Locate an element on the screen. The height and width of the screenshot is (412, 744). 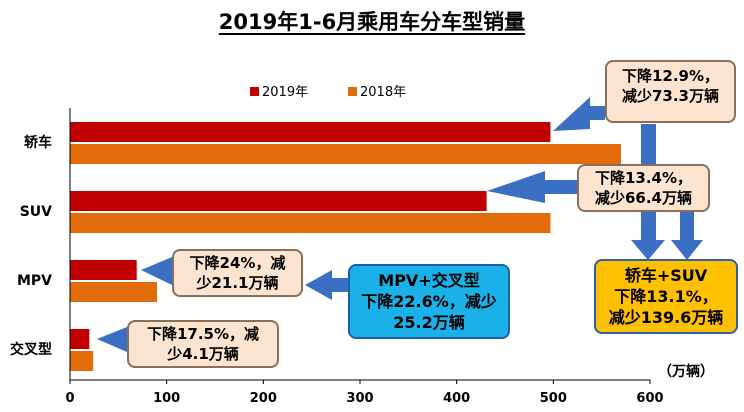
sedan-suv-line3: 减少139.6万辆 is located at coordinates (666, 317).